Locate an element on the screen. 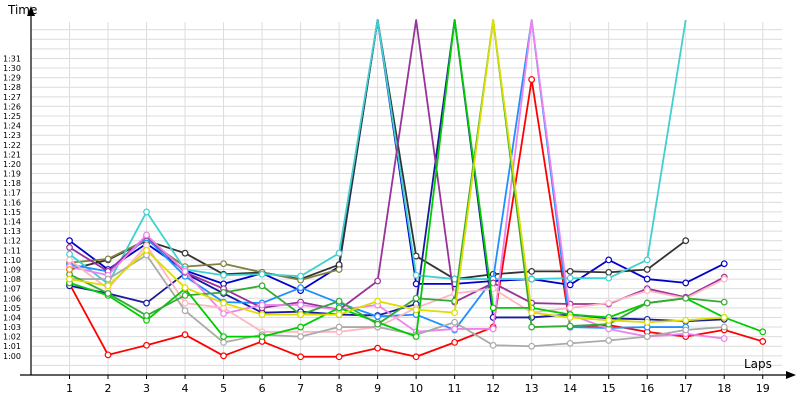 This screenshot has height=400, width=800. y-tick-label: 1:26 is located at coordinates (12, 106).